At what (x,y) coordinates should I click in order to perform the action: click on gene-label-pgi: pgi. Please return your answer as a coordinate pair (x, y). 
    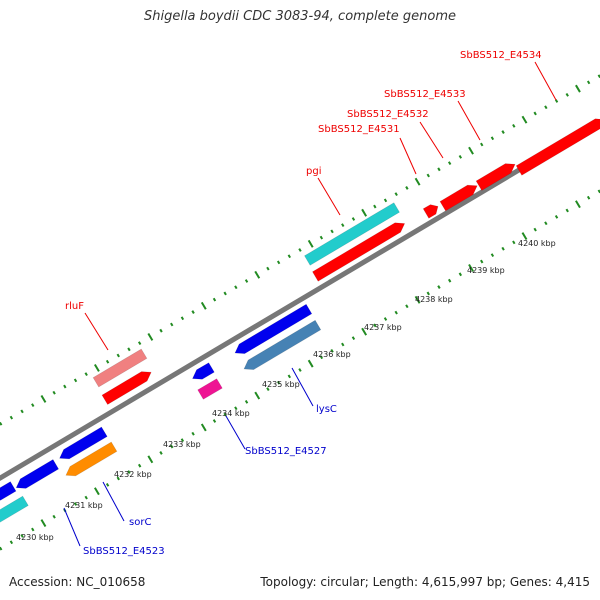
    Looking at the image, I should click on (313, 171).